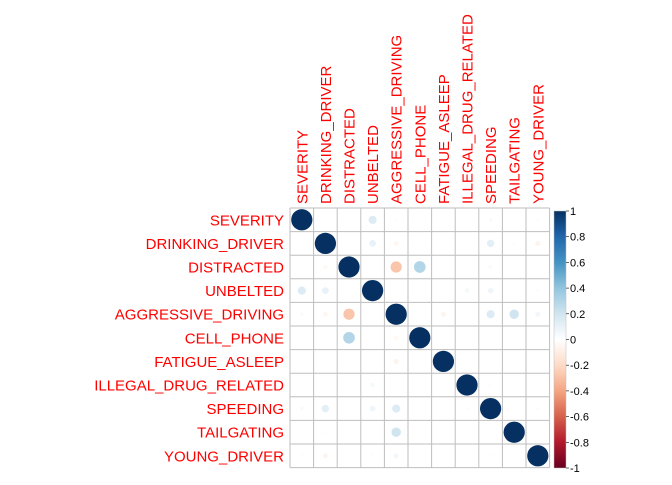  I want to click on corr-circle-unbelted-severity, so click(301, 290).